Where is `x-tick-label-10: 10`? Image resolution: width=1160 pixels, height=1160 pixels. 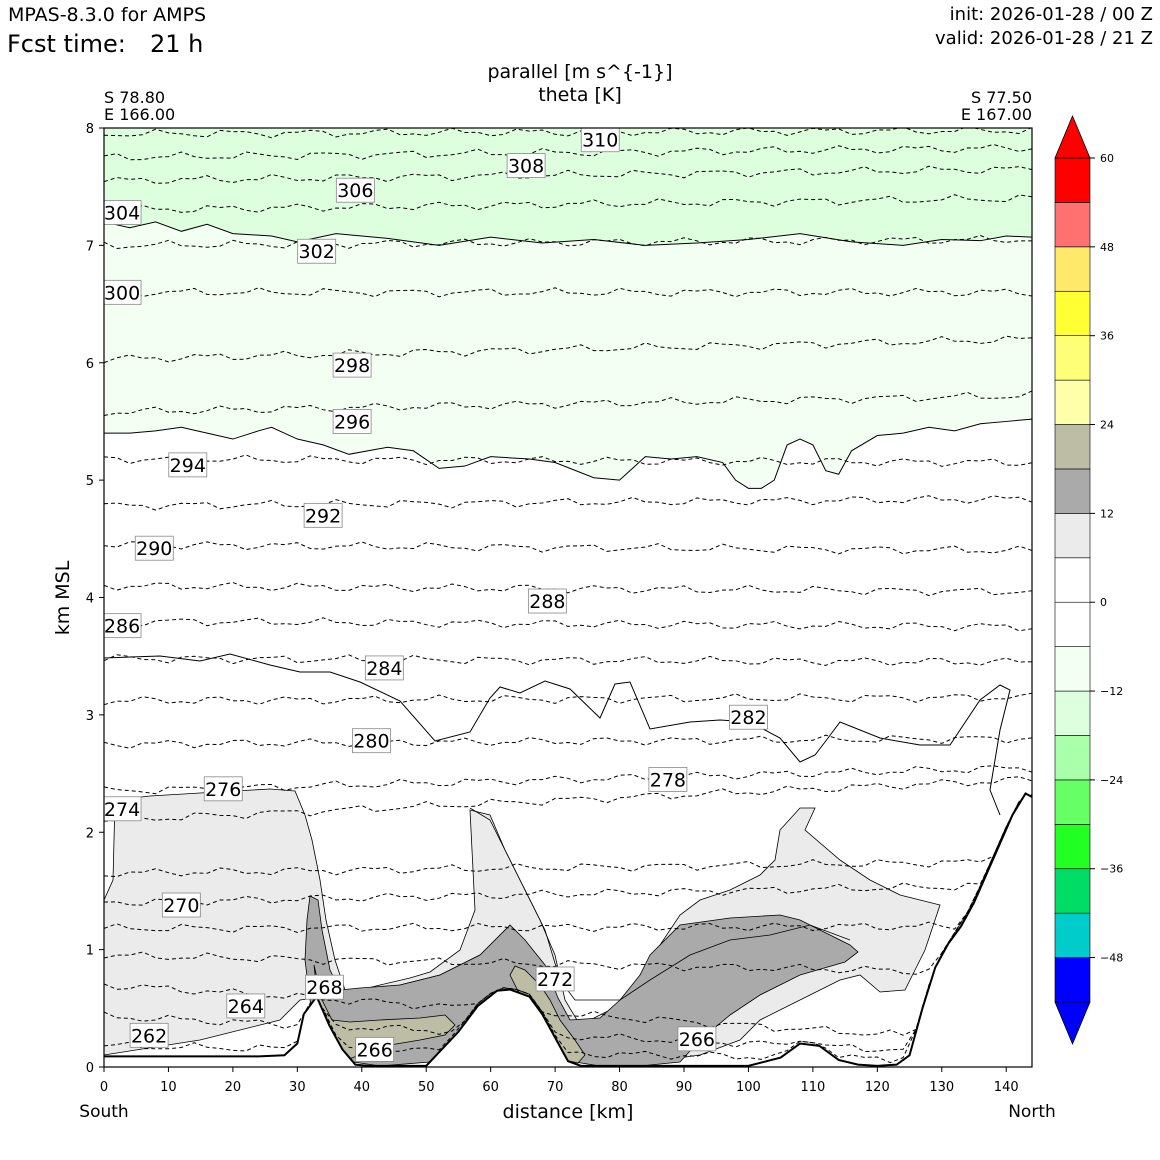
x-tick-label-10: 10 is located at coordinates (168, 1087).